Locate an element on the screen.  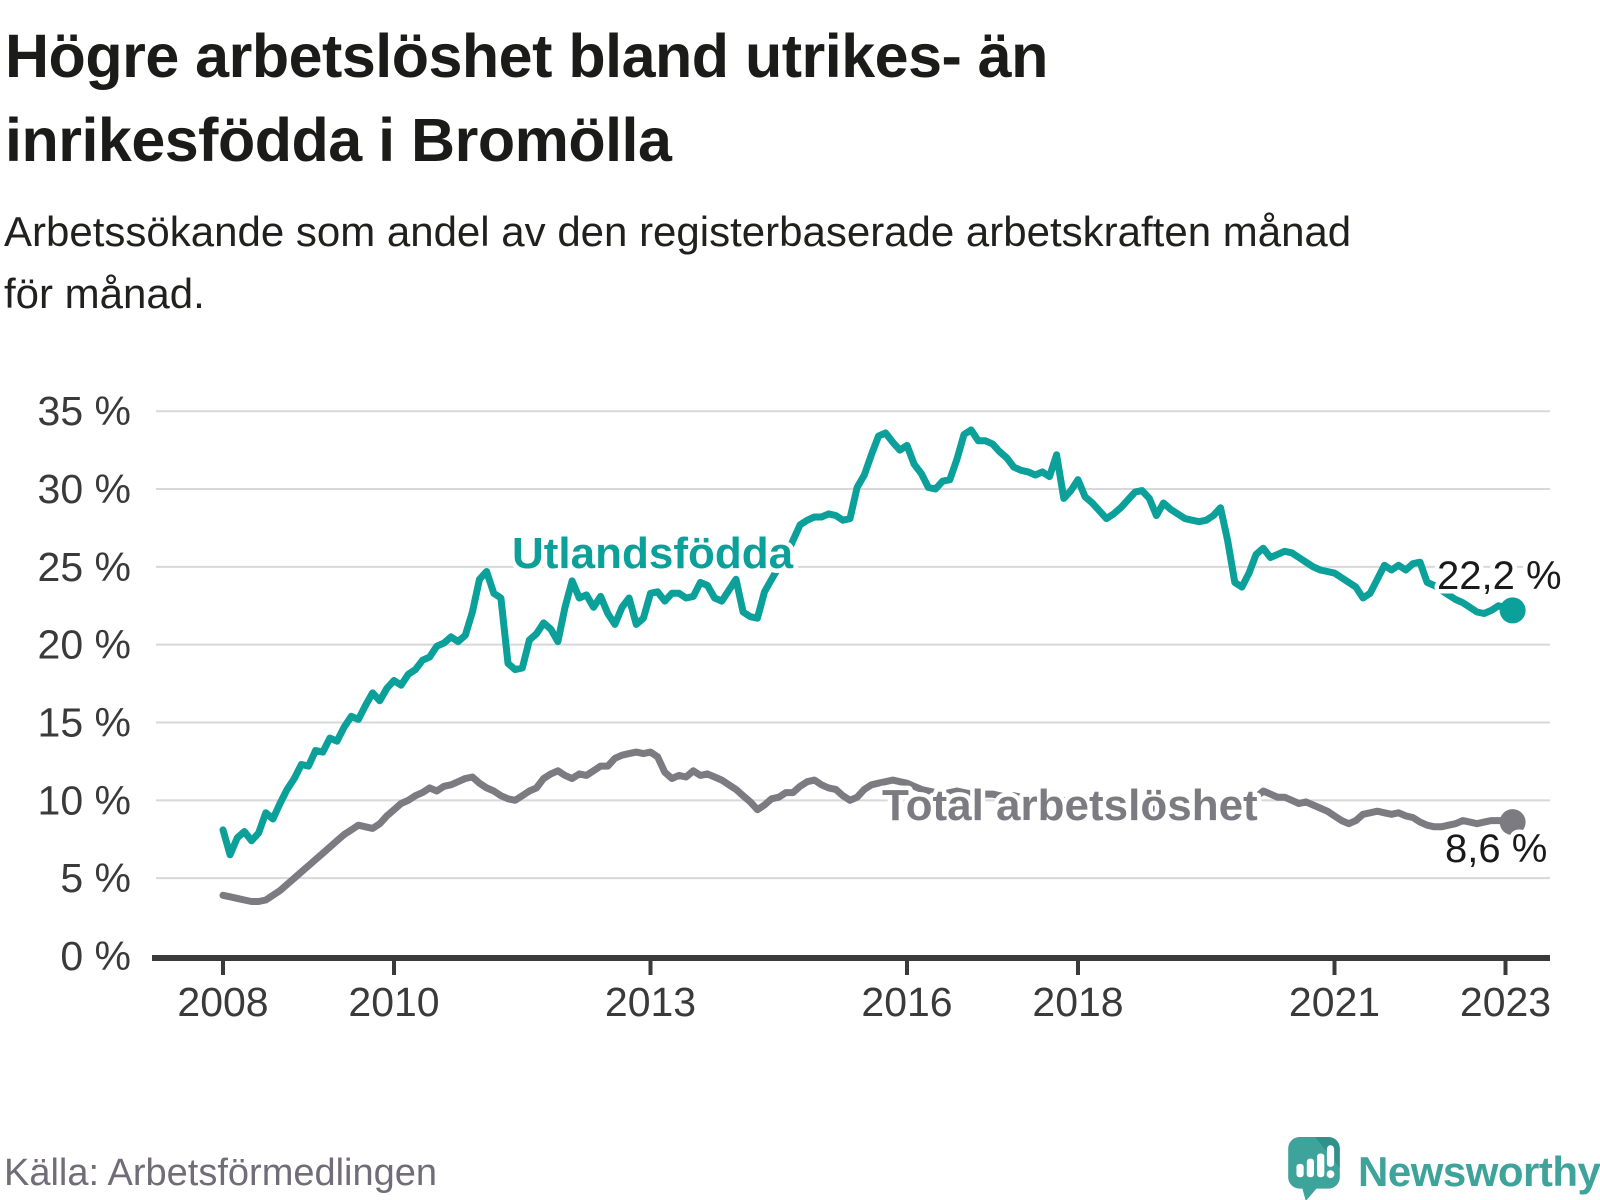
y-axis-label: 30 % is located at coordinates (84, 489).